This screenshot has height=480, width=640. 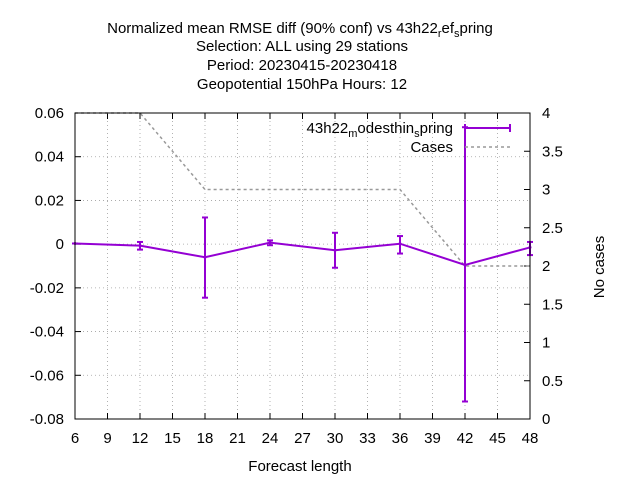 What do you see at coordinates (335, 438) in the screenshot?
I see `x-tick-label: 30` at bounding box center [335, 438].